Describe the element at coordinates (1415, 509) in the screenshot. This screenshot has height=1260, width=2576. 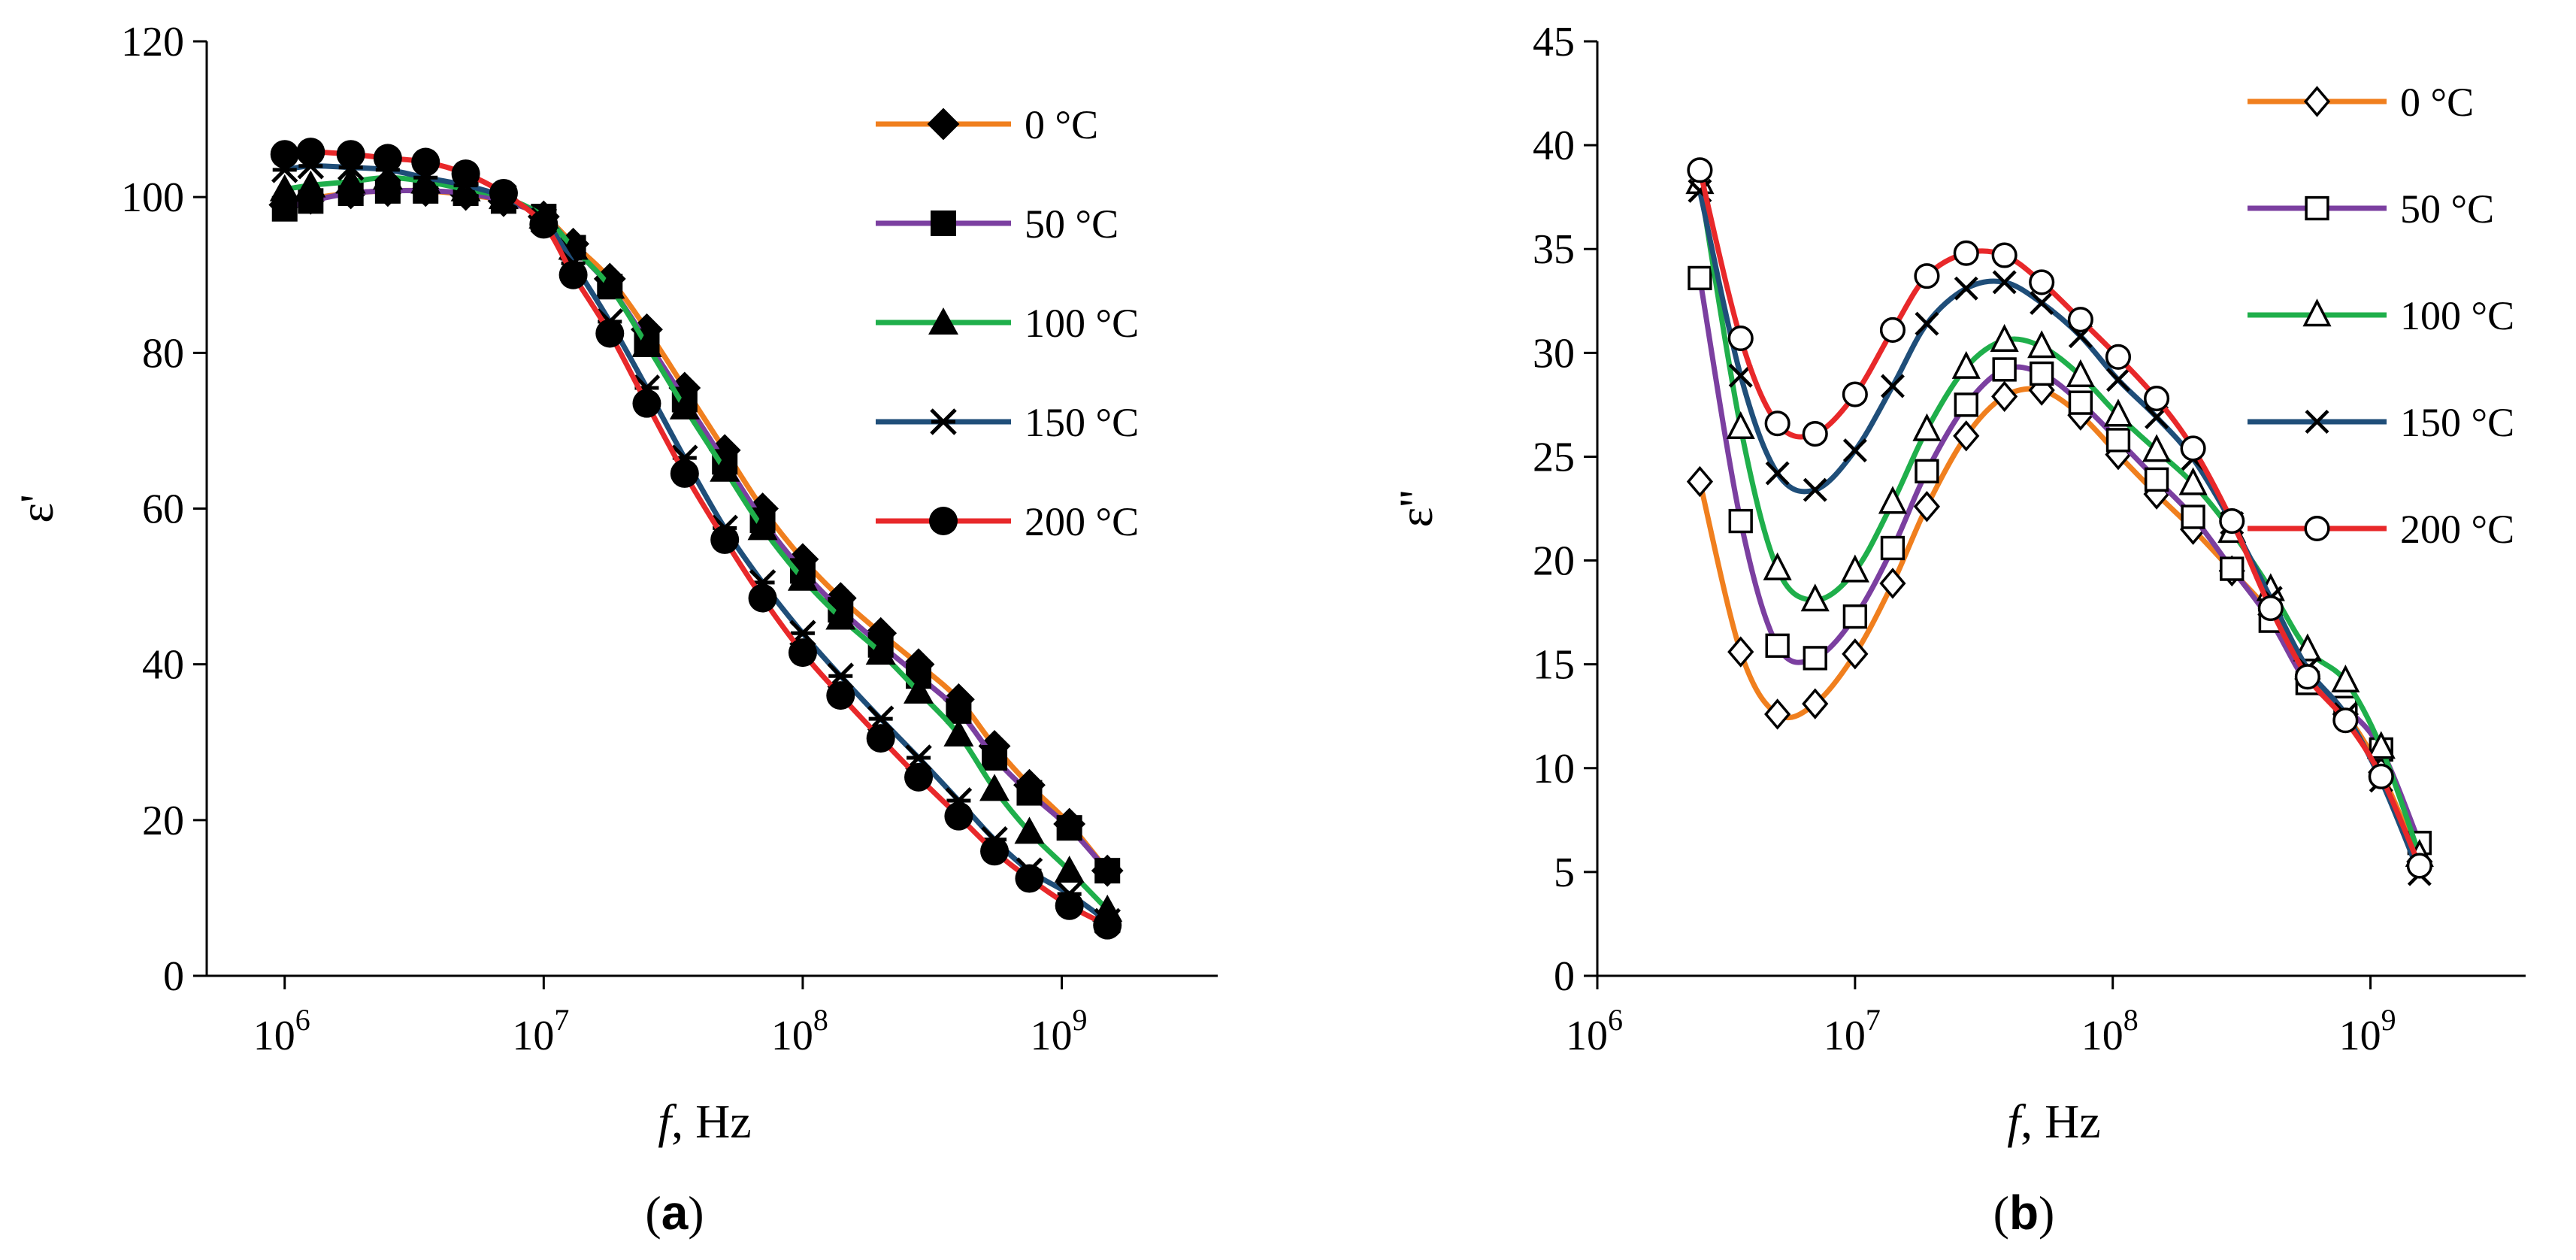
I see `y-axis-title: ε''` at that location.